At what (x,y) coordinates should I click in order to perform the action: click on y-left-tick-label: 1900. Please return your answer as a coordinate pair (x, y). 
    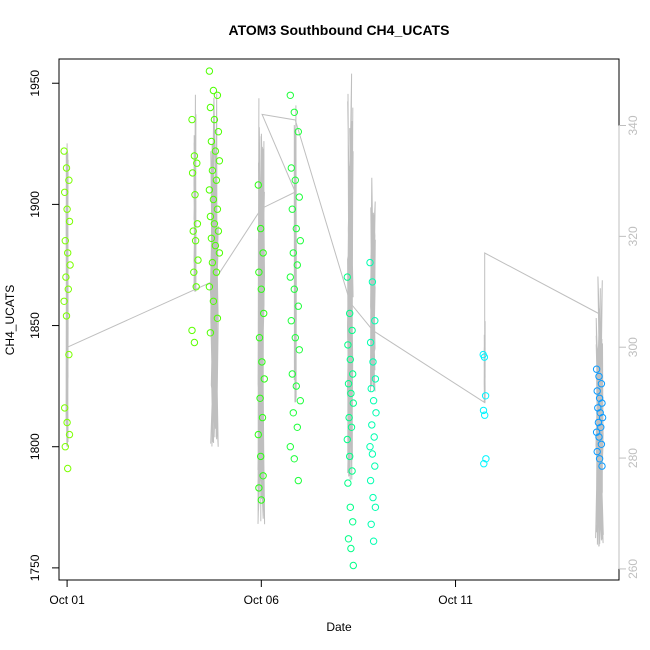
    Looking at the image, I should click on (35, 204).